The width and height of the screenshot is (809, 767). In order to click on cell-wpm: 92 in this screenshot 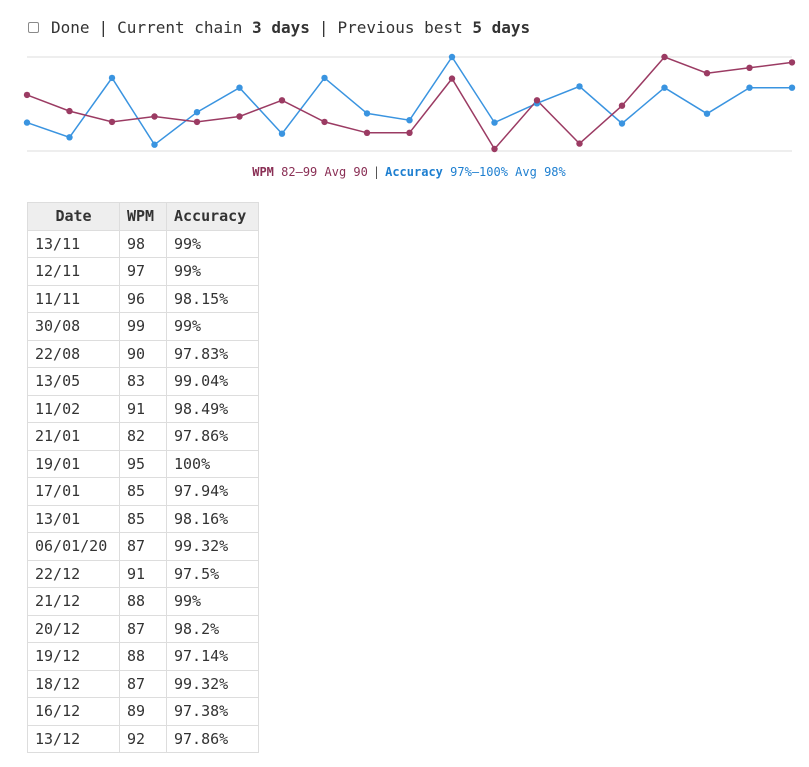, I will do `click(143, 738)`.